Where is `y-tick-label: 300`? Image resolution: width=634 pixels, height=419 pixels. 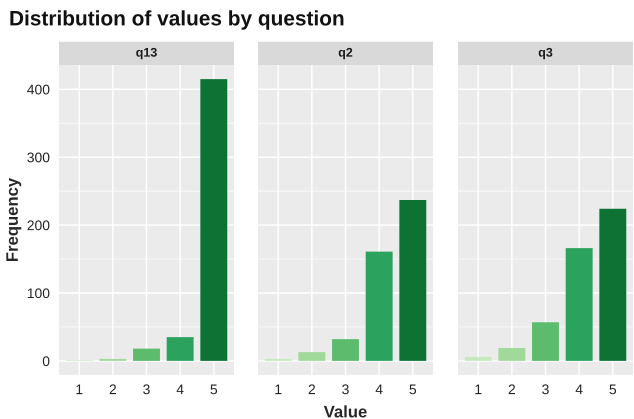
y-tick-label: 300 is located at coordinates (38, 157).